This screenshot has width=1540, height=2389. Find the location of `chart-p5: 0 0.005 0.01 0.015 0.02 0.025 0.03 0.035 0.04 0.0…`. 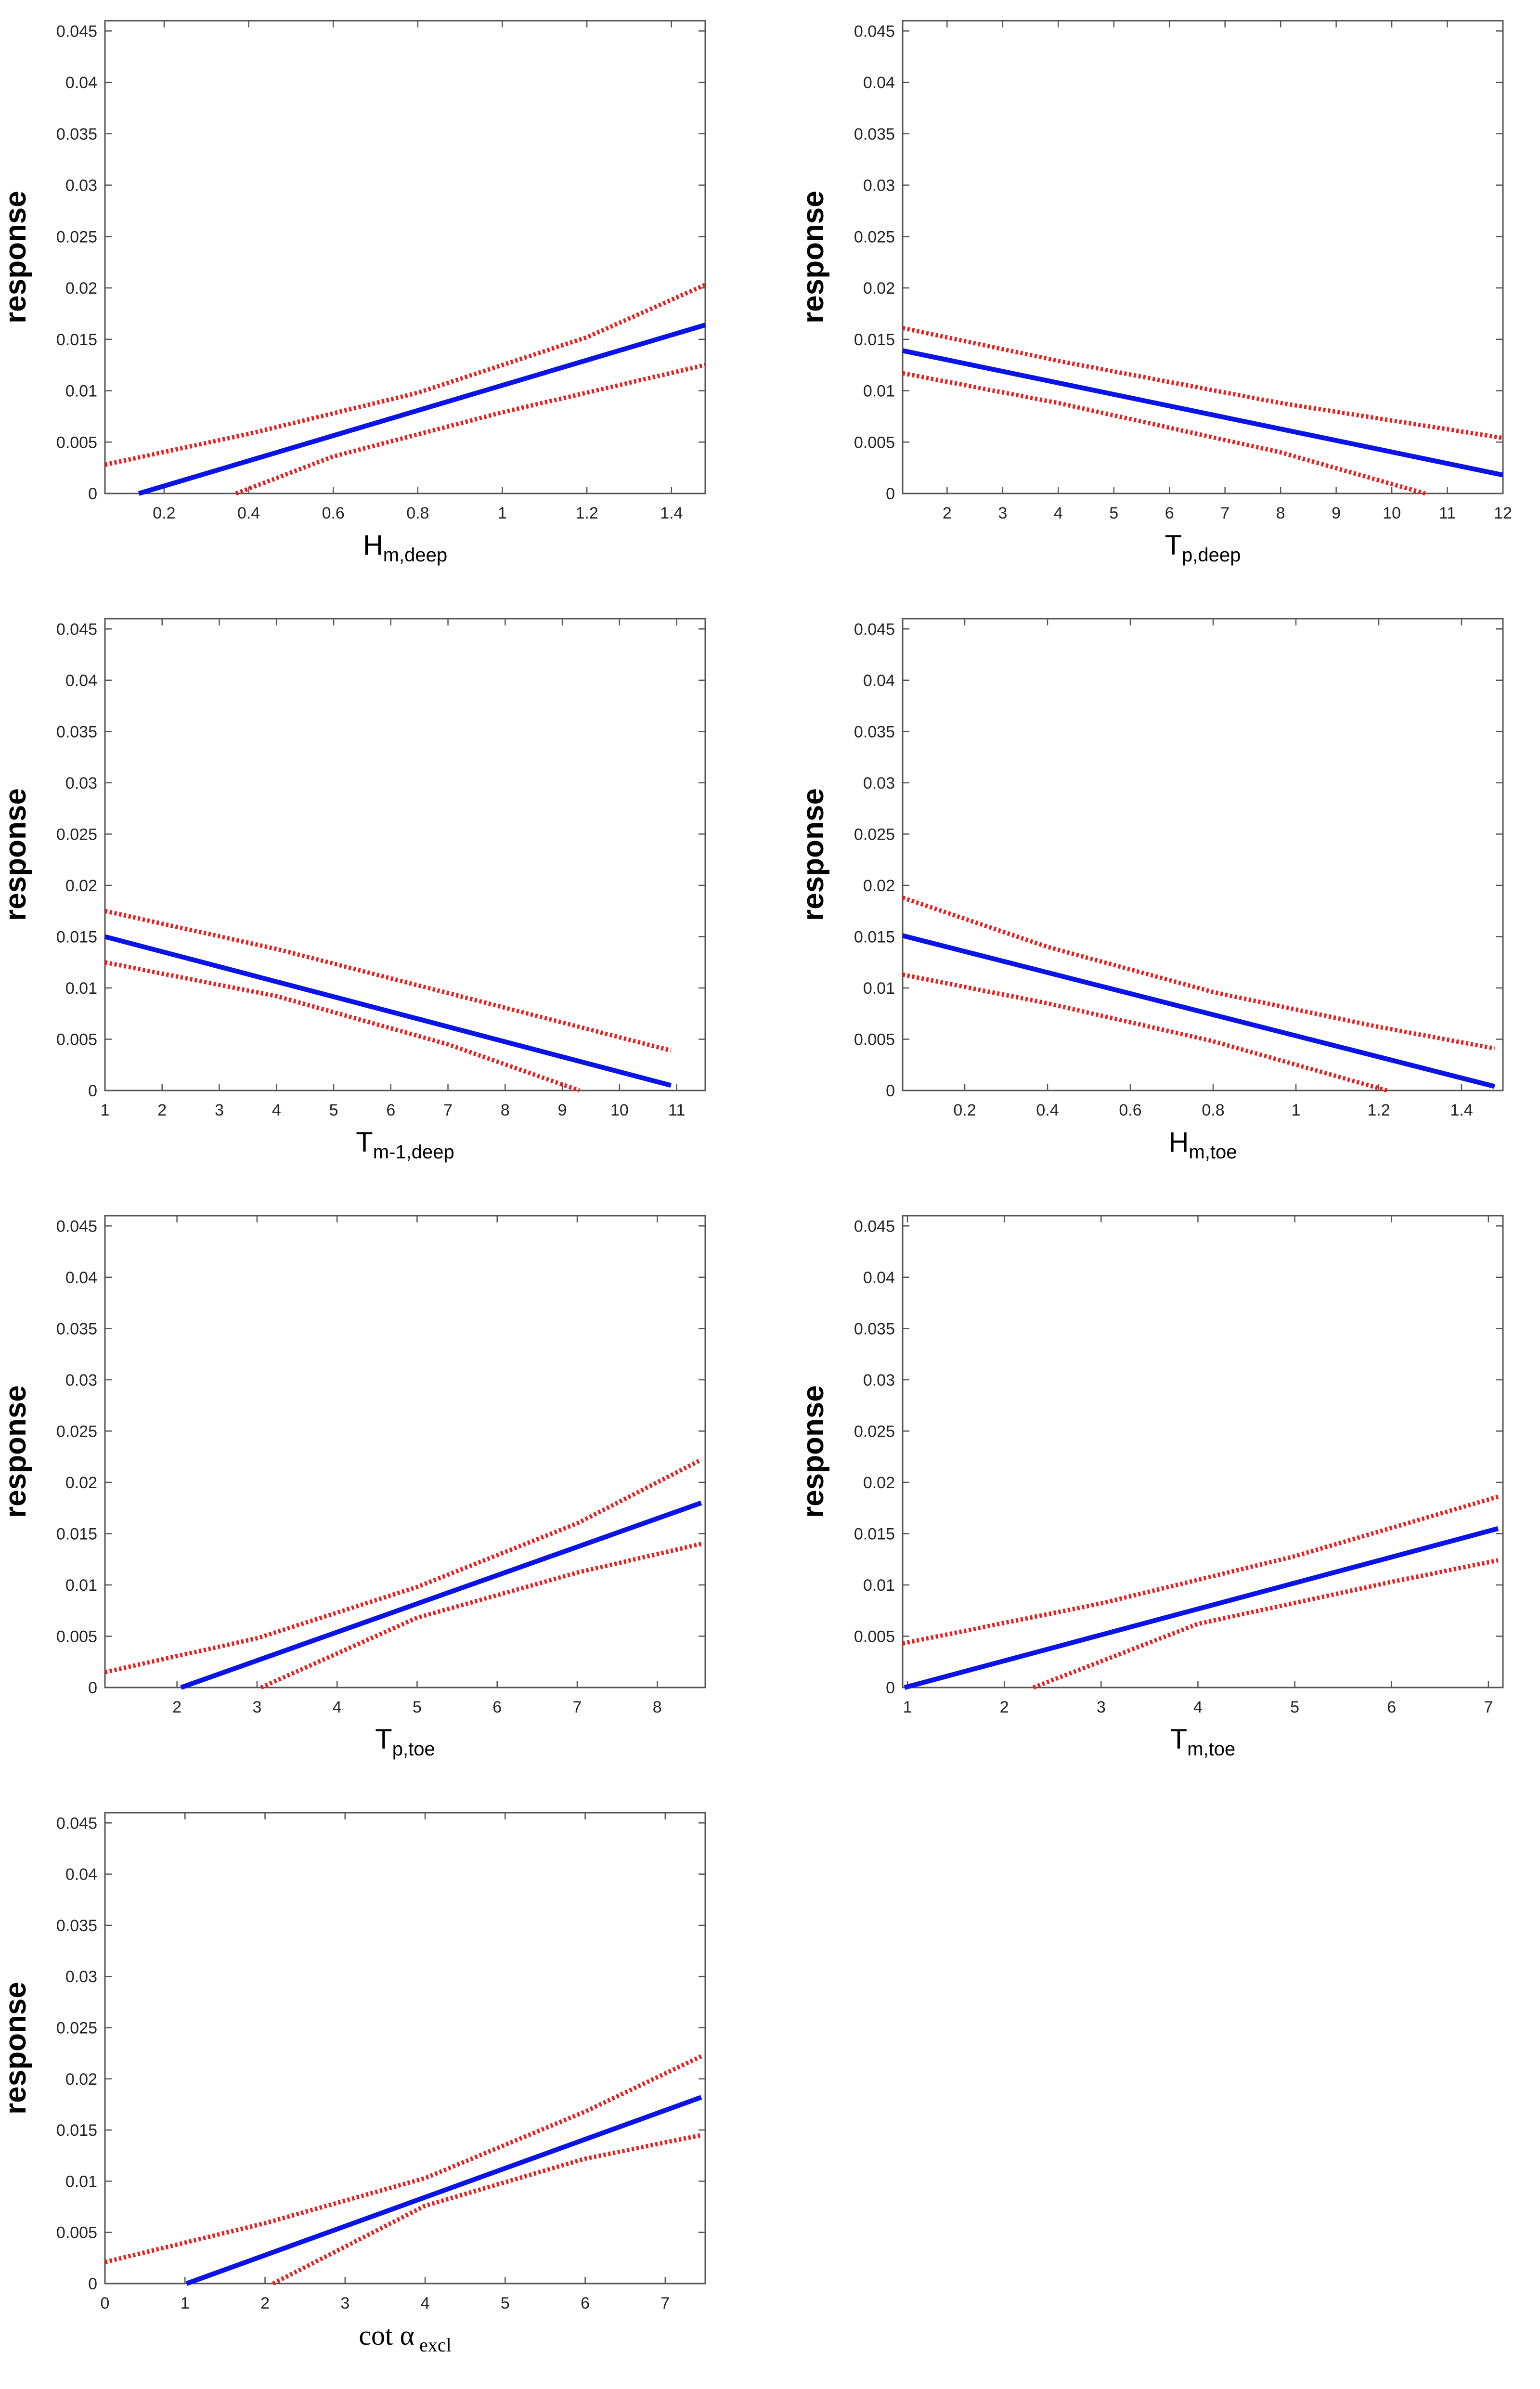

chart-p5: 0 0.005 0.01 0.015 0.02 0.025 0.03 0.035 0.04 0.0… is located at coordinates (353, 1487).